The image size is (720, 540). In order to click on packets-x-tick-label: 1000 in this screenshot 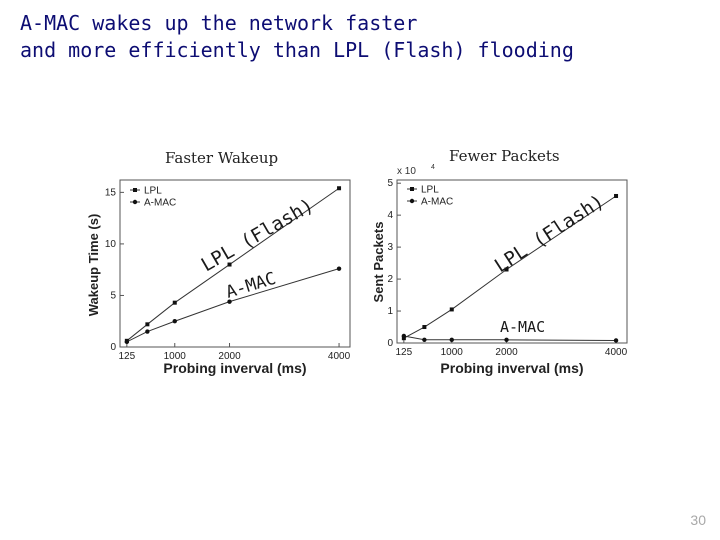, I will do `click(452, 352)`.